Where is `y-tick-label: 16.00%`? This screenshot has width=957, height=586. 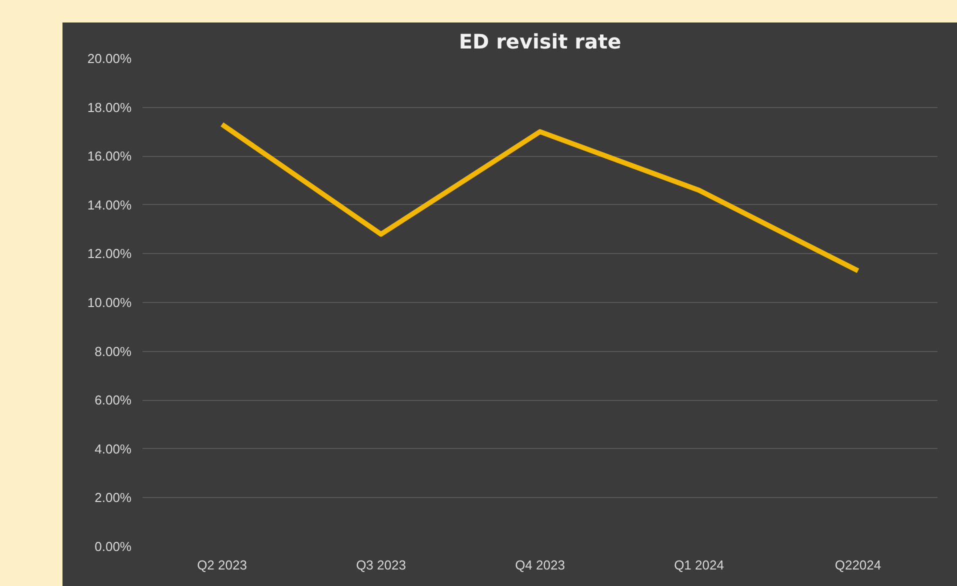 y-tick-label: 16.00% is located at coordinates (109, 156).